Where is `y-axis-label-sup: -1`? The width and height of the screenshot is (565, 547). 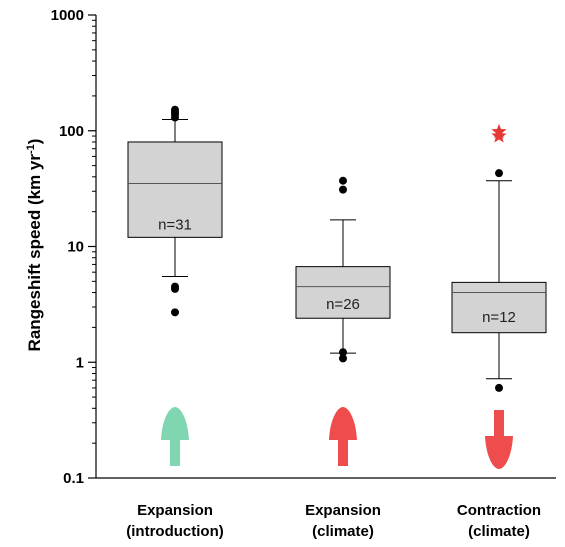 y-axis-label-sup: -1 is located at coordinates (31, 149).